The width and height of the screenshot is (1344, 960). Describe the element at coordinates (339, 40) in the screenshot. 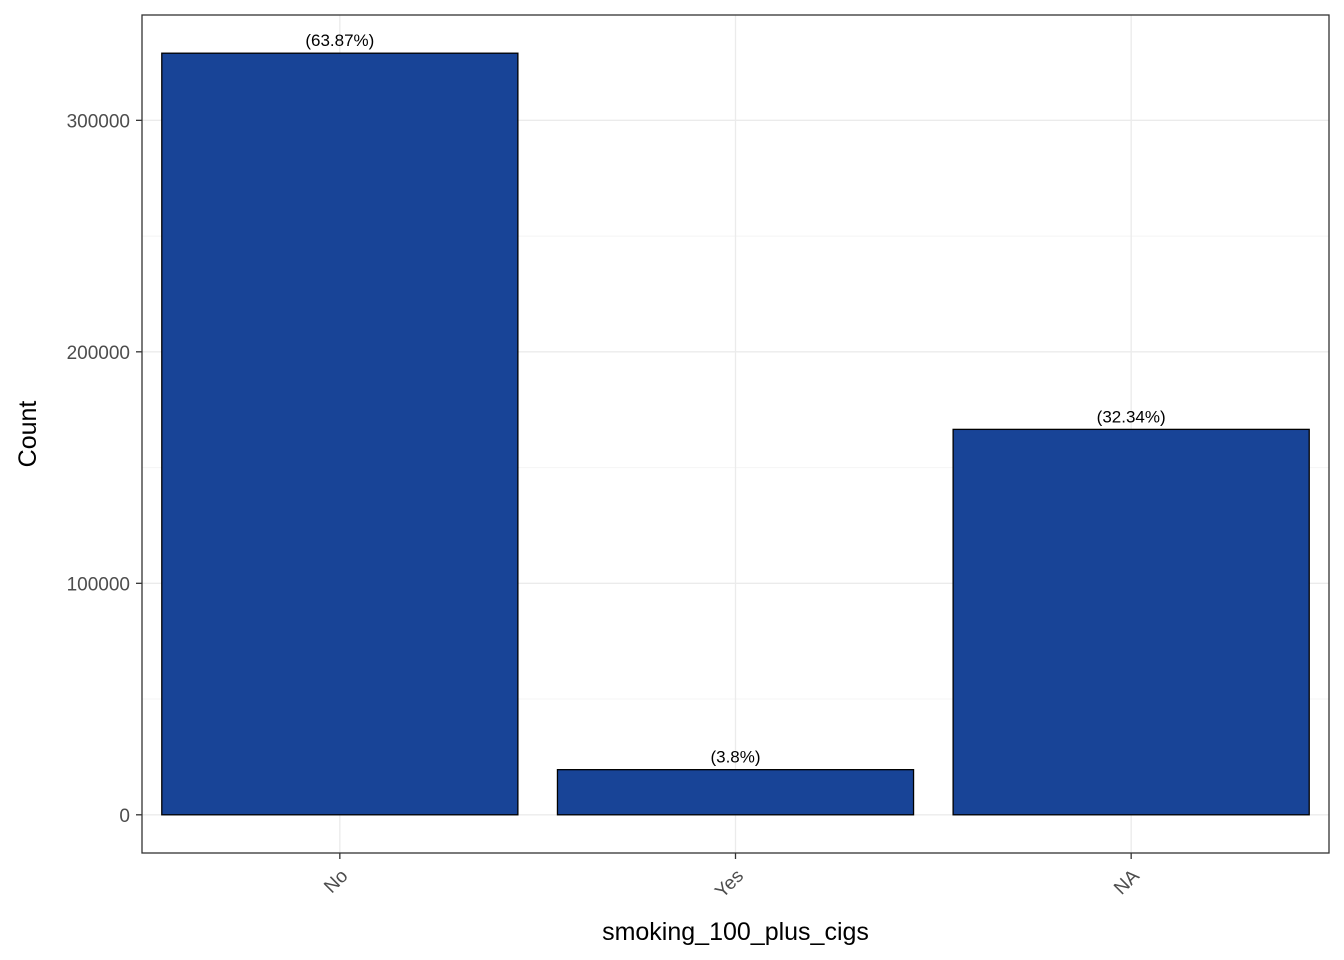

I see `data-label: (63.87%)` at that location.